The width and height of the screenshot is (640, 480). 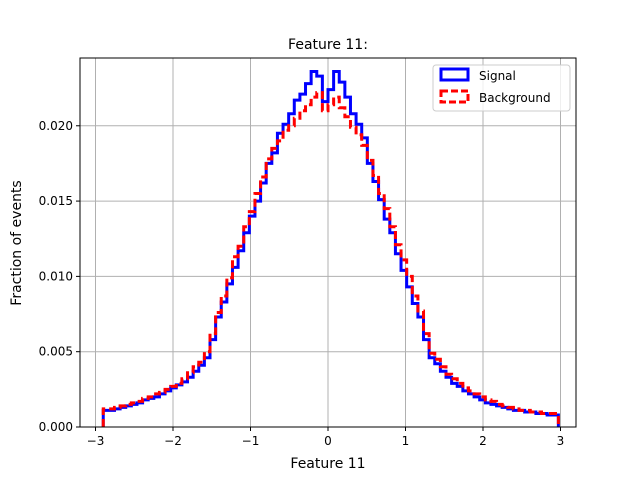 What do you see at coordinates (56, 126) in the screenshot?
I see `y-tick-label: 0.020` at bounding box center [56, 126].